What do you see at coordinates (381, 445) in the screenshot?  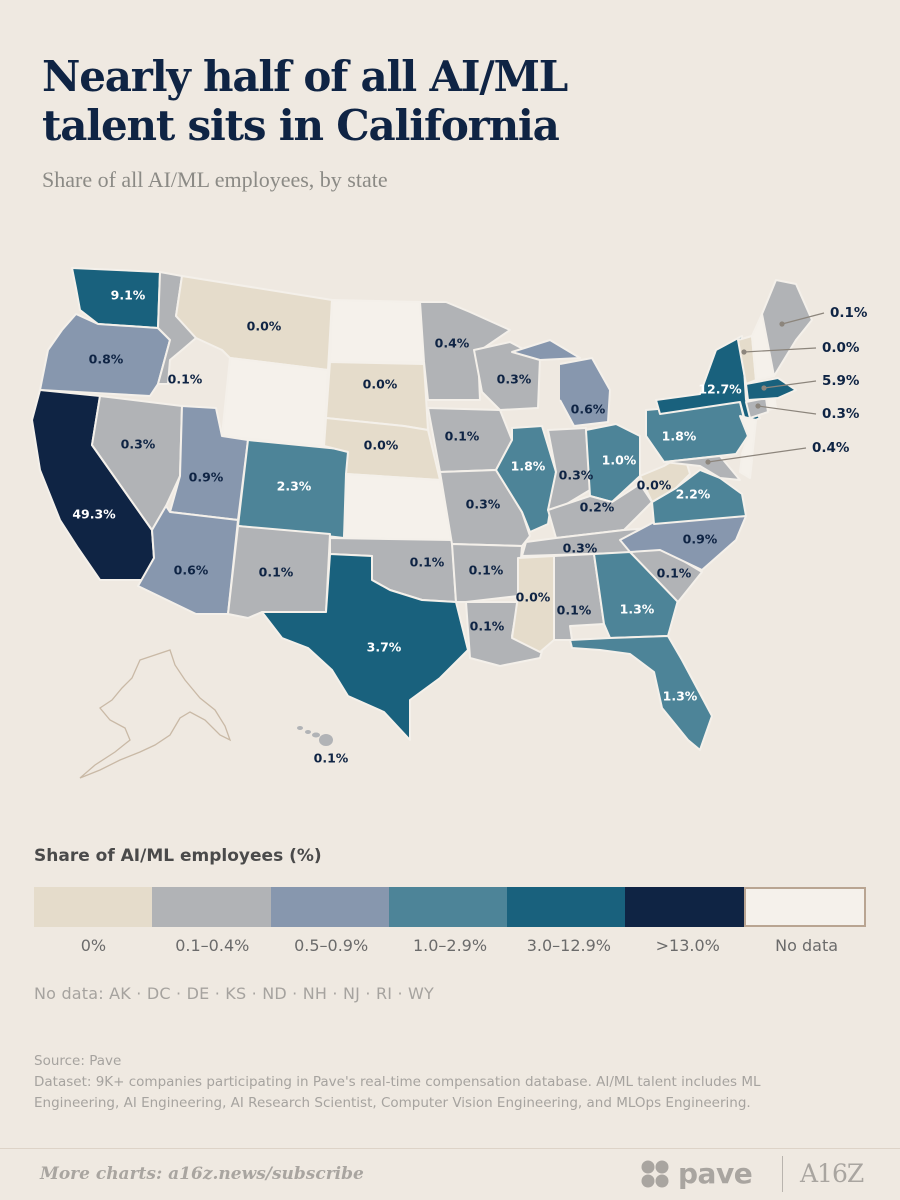 I see `state-label-ne: 0.0%` at bounding box center [381, 445].